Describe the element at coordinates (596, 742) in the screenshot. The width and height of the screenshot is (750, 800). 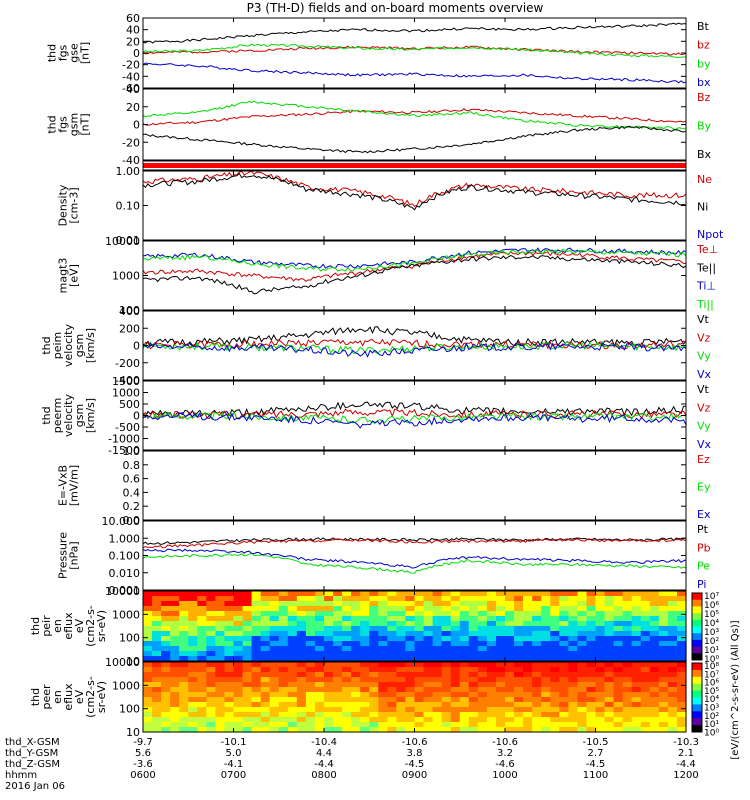
I see `x-row-value: -10.5` at that location.